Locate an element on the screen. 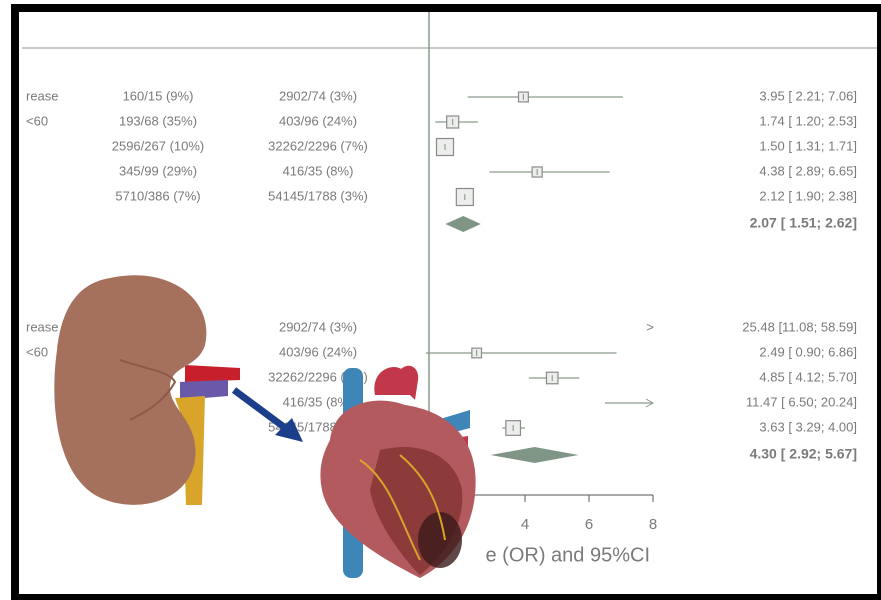 Image resolution: width=881 pixels, height=600 pixels. events-control: 54145/1788 (3%) is located at coordinates (318, 195).